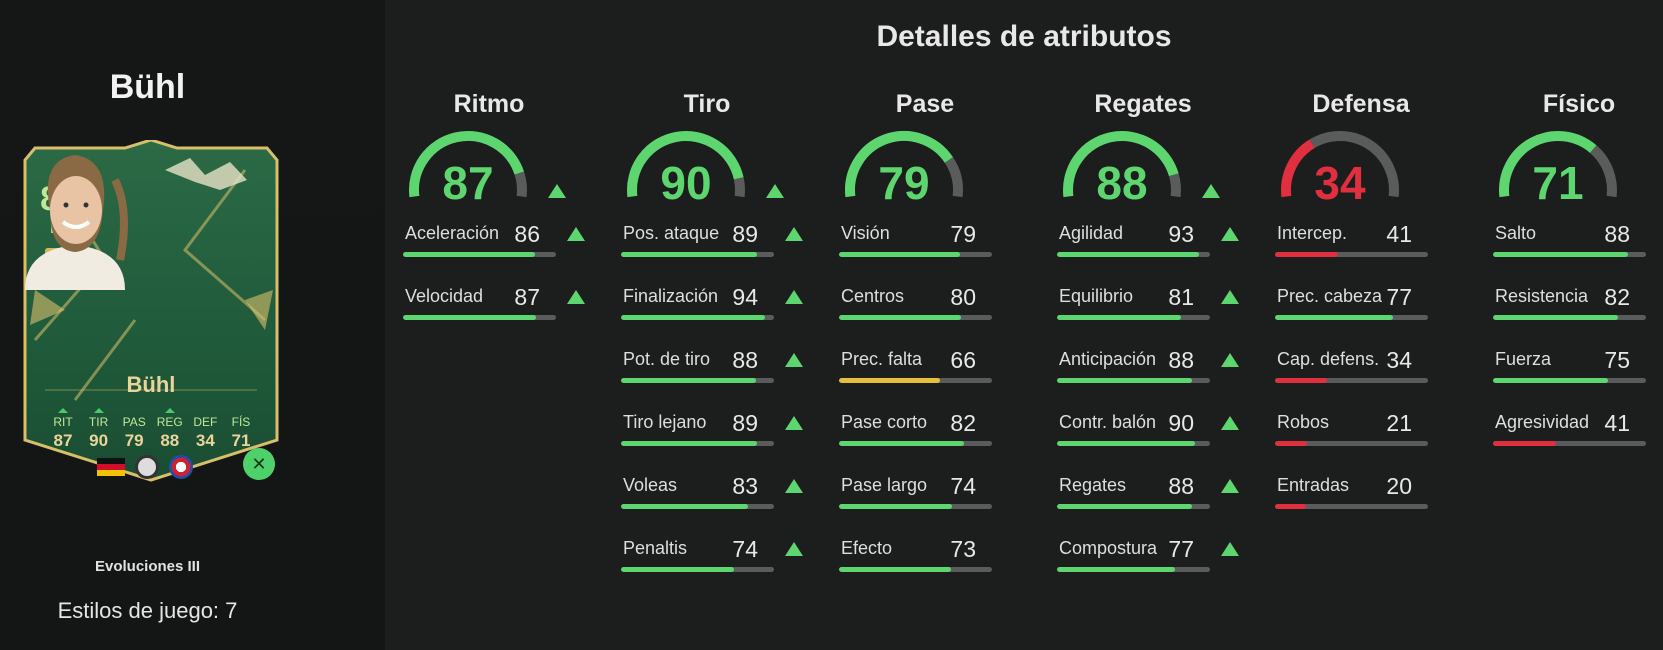 Image resolution: width=1663 pixels, height=650 pixels. What do you see at coordinates (712, 373) in the screenshot?
I see `attribute-row: Pot. de tiro 88` at bounding box center [712, 373].